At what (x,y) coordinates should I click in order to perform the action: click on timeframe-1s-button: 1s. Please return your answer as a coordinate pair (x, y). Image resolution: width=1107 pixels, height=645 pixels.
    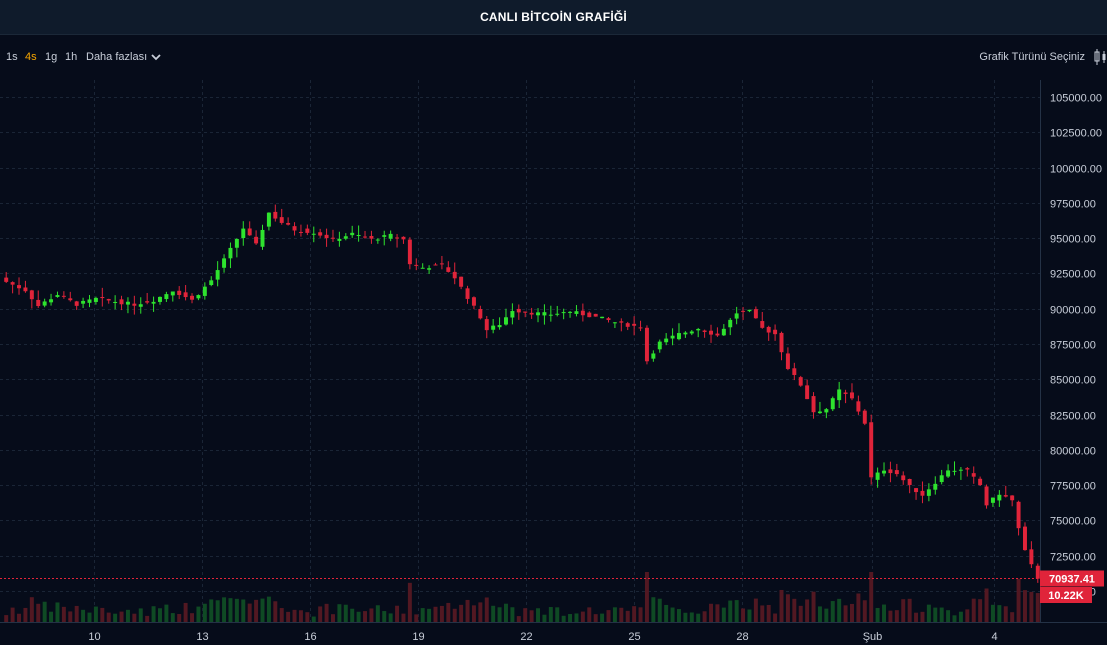
    Looking at the image, I should click on (12, 57).